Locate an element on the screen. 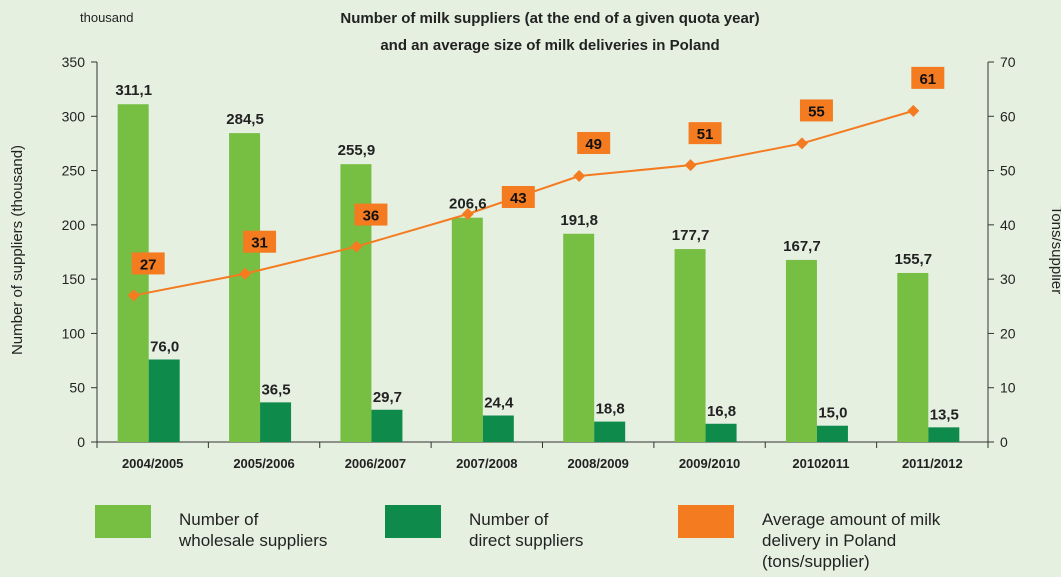  y2-tick-label: 0 is located at coordinates (1004, 442).